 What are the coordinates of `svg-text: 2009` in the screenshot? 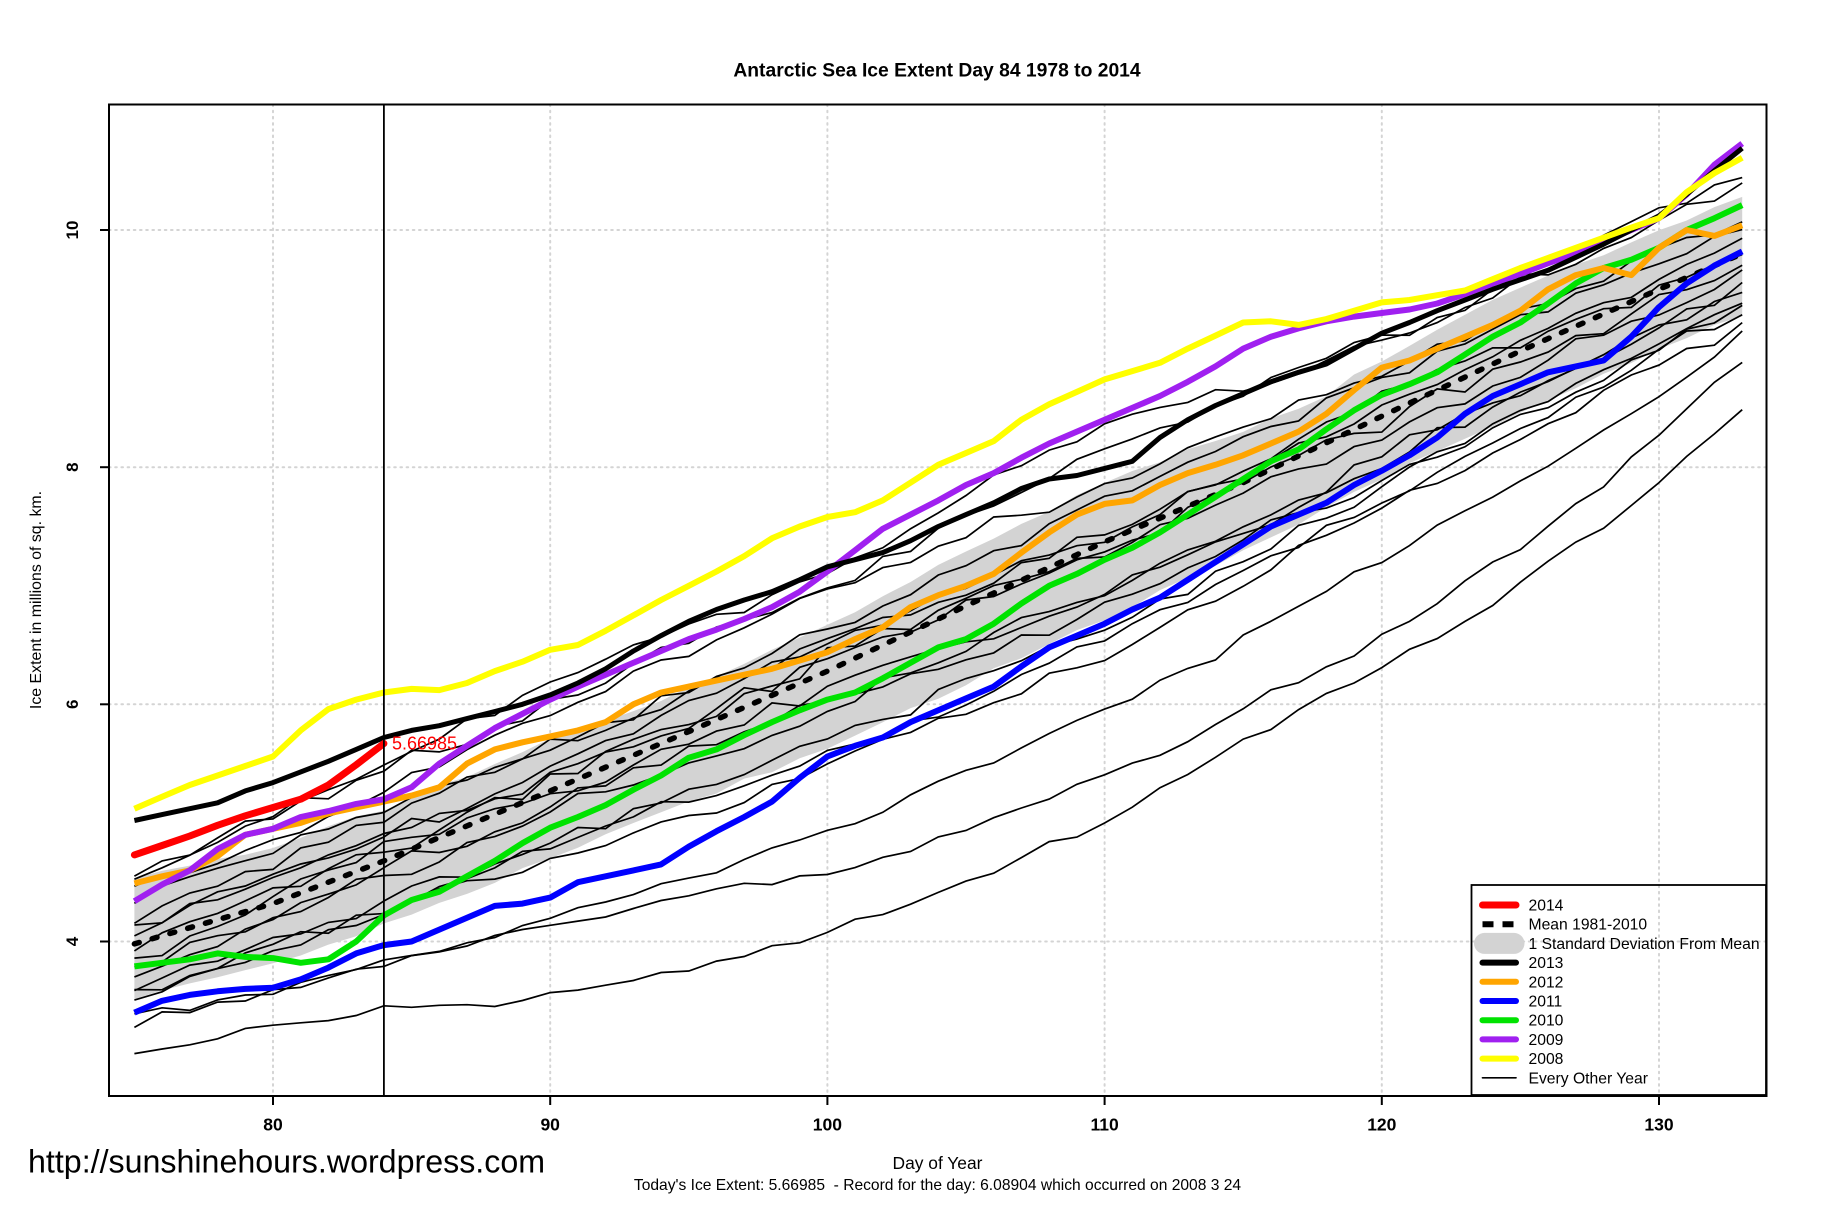 It's located at (1546, 1040).